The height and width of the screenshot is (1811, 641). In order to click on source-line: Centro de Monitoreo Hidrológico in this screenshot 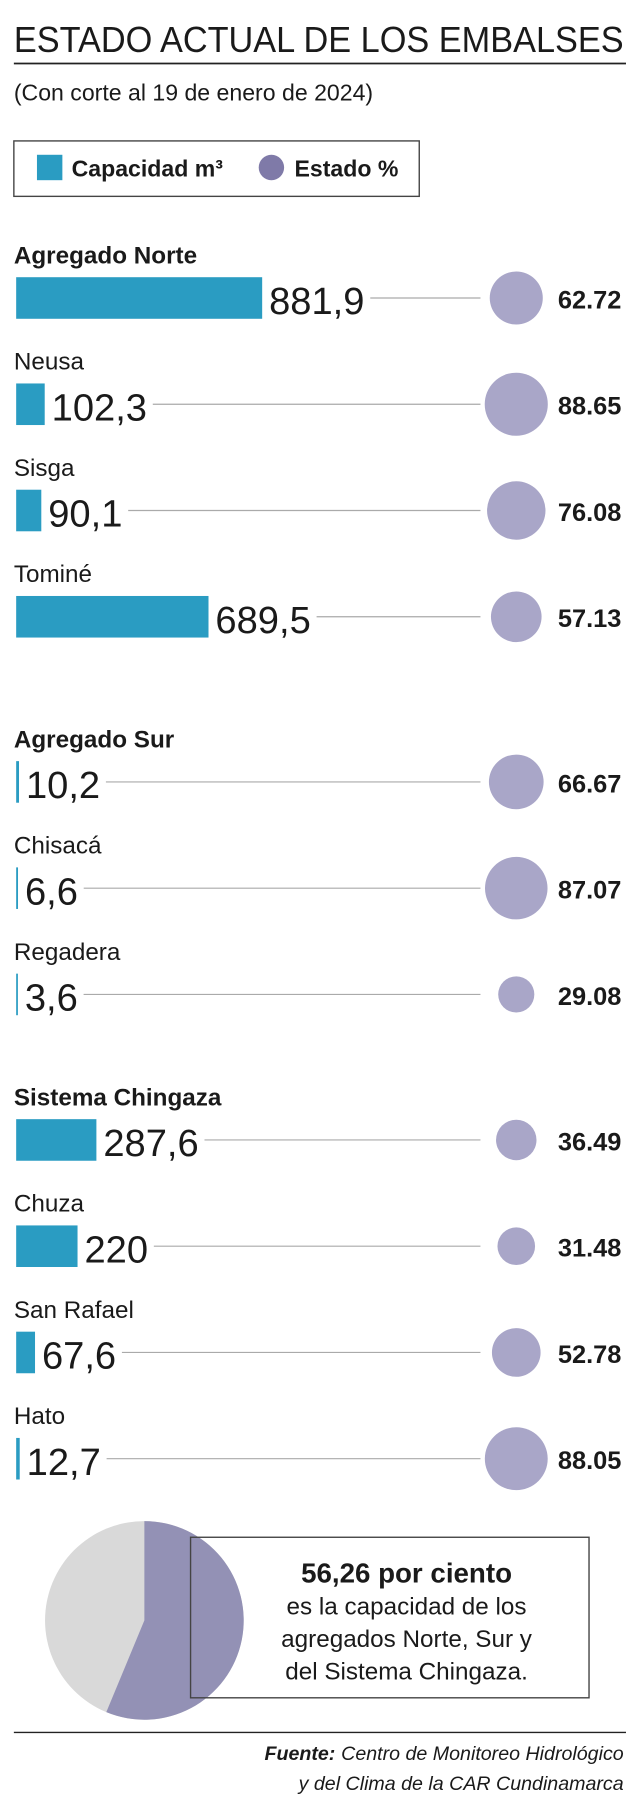, I will do `click(482, 1754)`.